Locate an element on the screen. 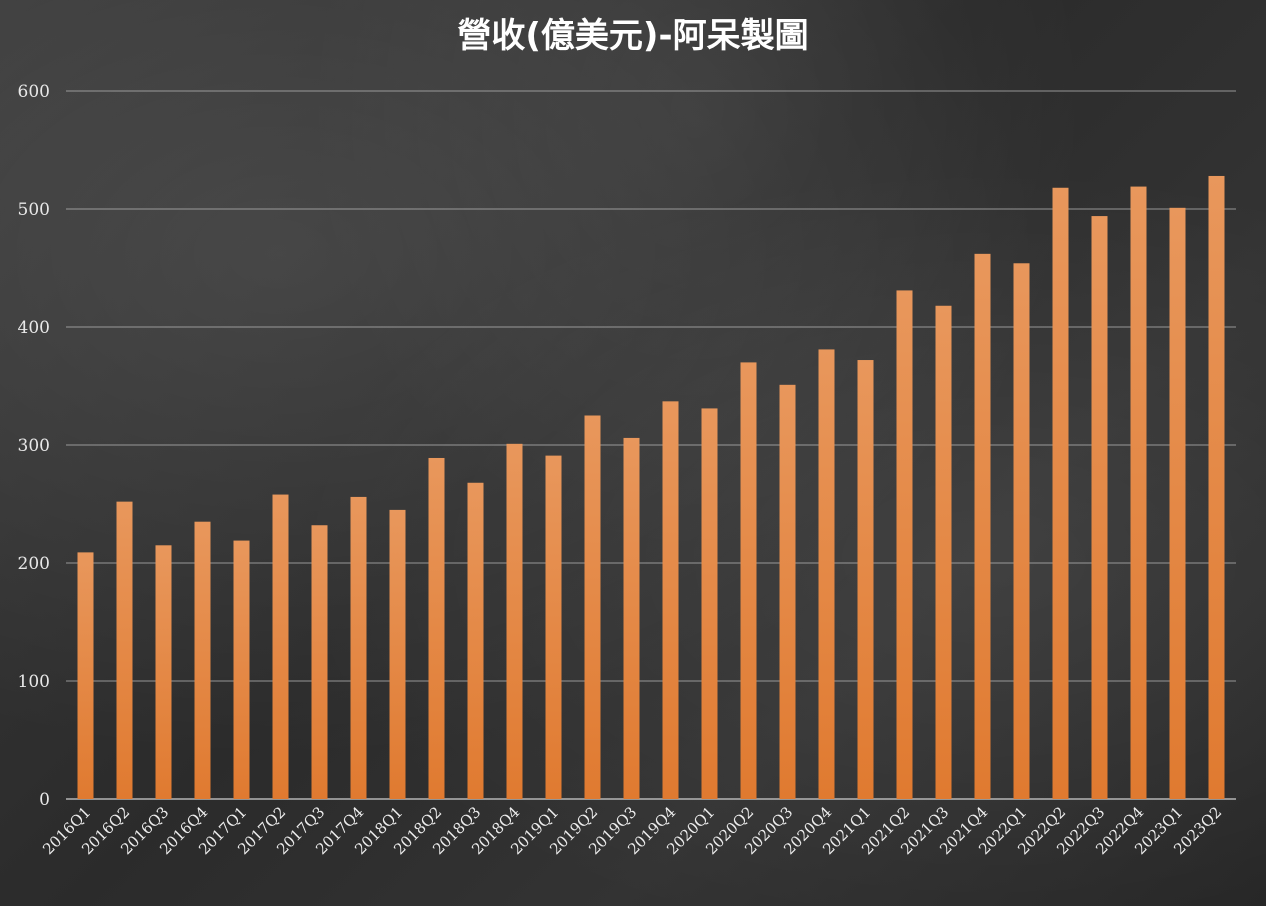 The height and width of the screenshot is (906, 1266). bar-2020Q3 is located at coordinates (787, 591).